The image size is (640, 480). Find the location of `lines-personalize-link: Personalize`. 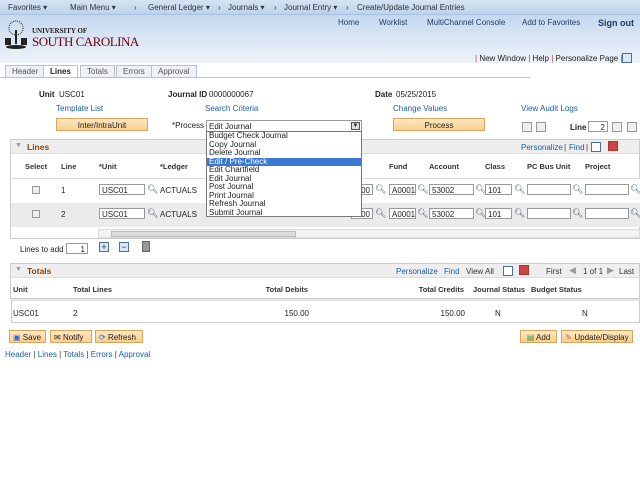

lines-personalize-link: Personalize is located at coordinates (542, 147).